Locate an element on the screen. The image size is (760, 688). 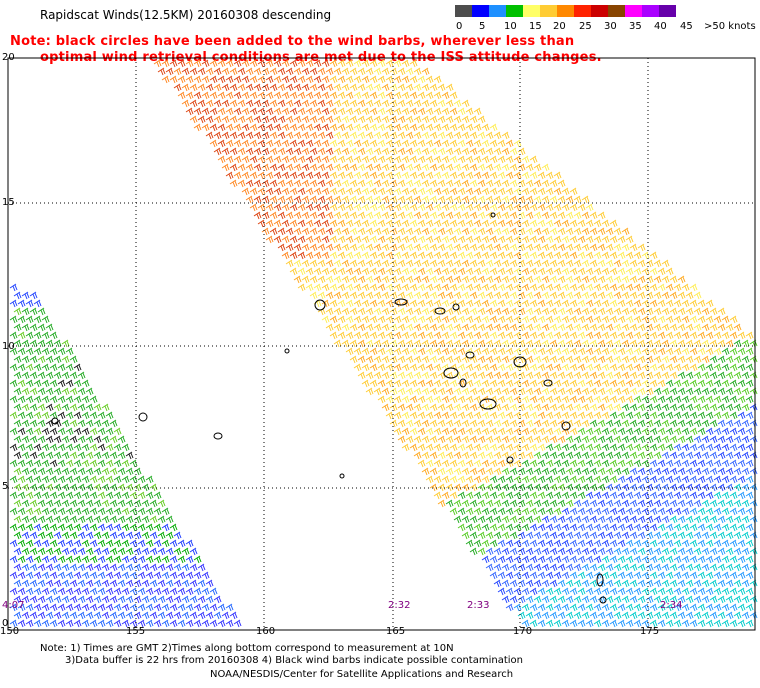
island-outline is located at coordinates (342, 476).